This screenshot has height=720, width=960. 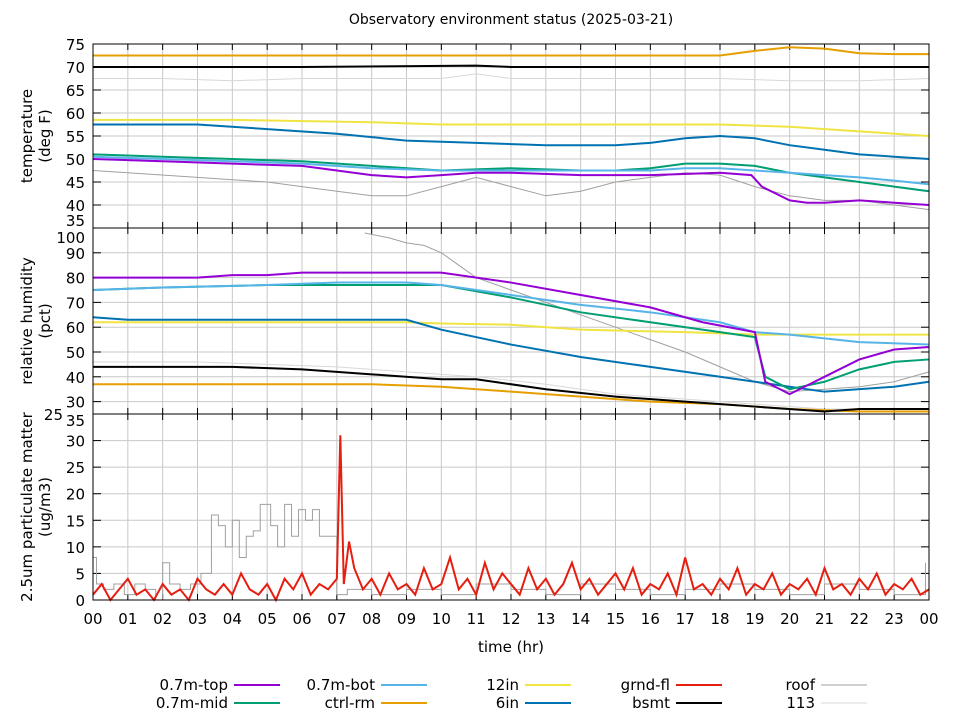 What do you see at coordinates (162, 619) in the screenshot?
I see `x-tick-label: 02` at bounding box center [162, 619].